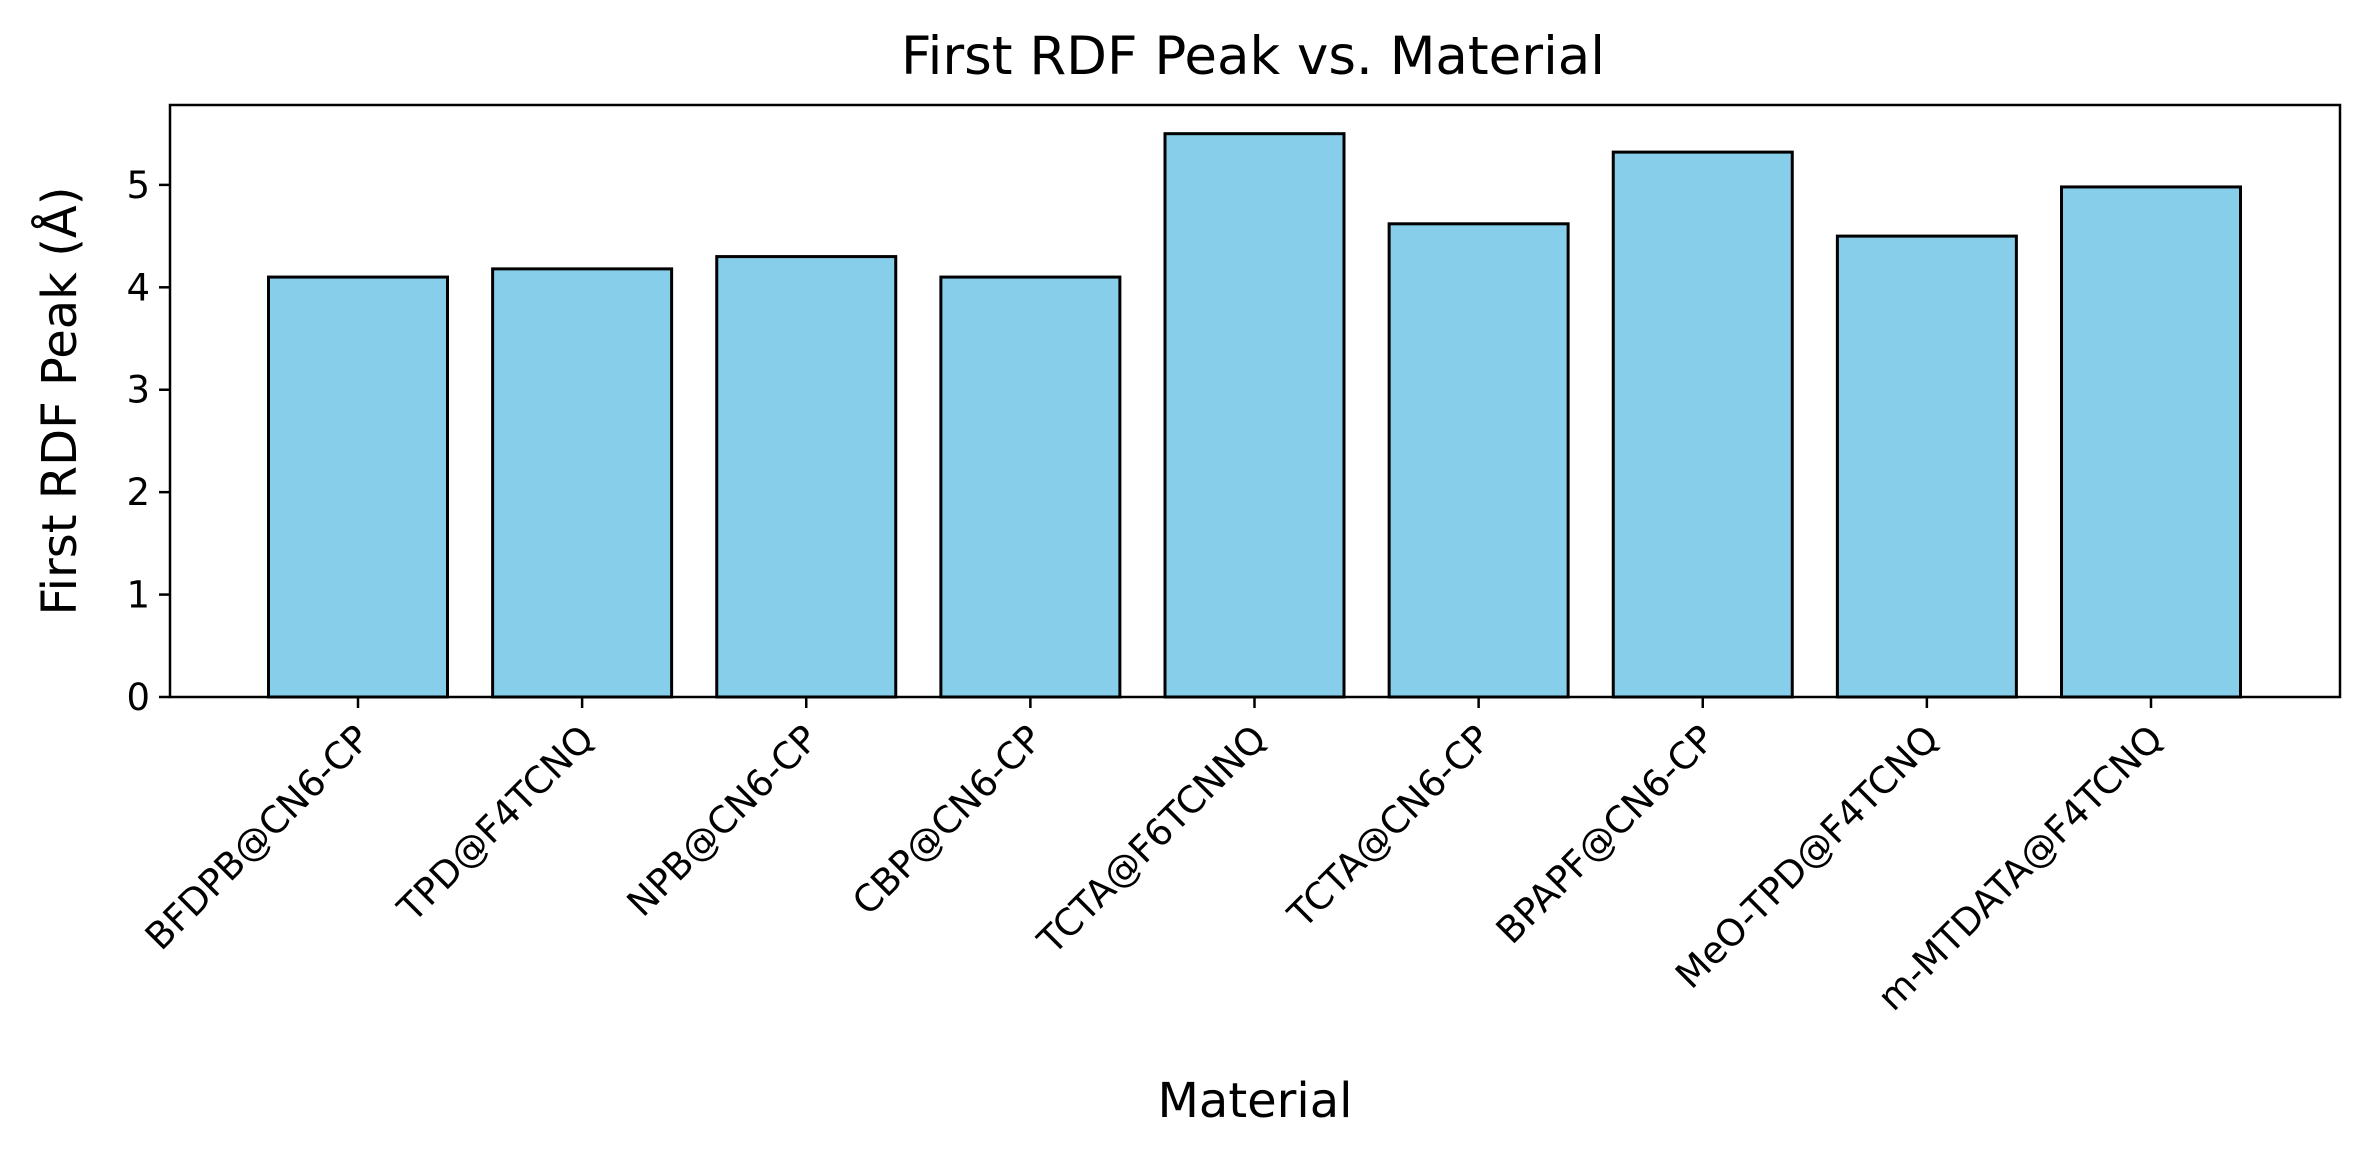 Image resolution: width=2369 pixels, height=1164 pixels. Describe the element at coordinates (257, 837) in the screenshot. I see `x-tick-label: BFDPB@CN6-CP` at that location.